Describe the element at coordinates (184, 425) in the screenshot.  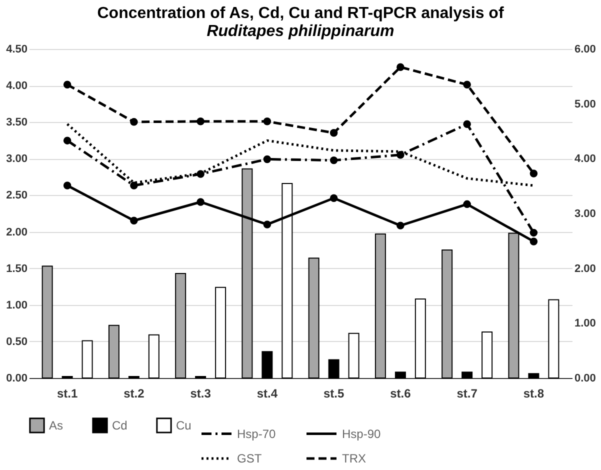
I see `legend-label: Cu` at that location.